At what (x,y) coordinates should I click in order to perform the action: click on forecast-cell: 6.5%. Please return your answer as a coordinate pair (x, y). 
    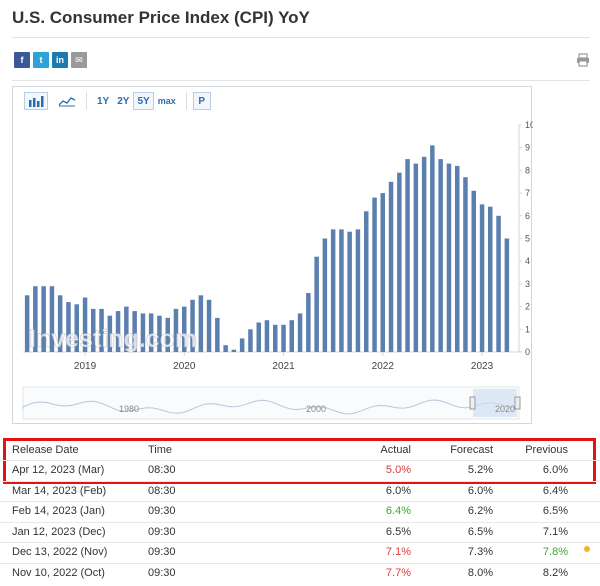
    Looking at the image, I should click on (480, 531).